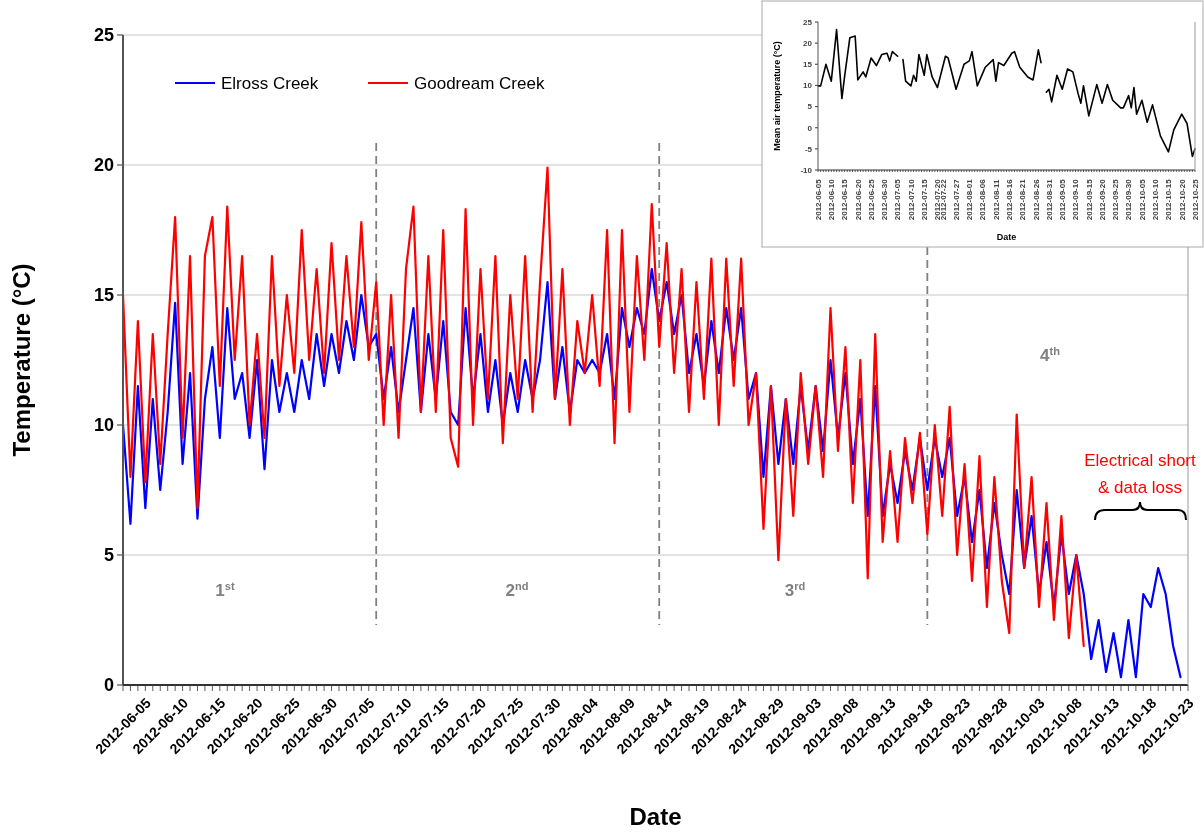 The width and height of the screenshot is (1204, 835). Describe the element at coordinates (795, 589) in the screenshot. I see `annotation: 3$^{rd}$` at that location.